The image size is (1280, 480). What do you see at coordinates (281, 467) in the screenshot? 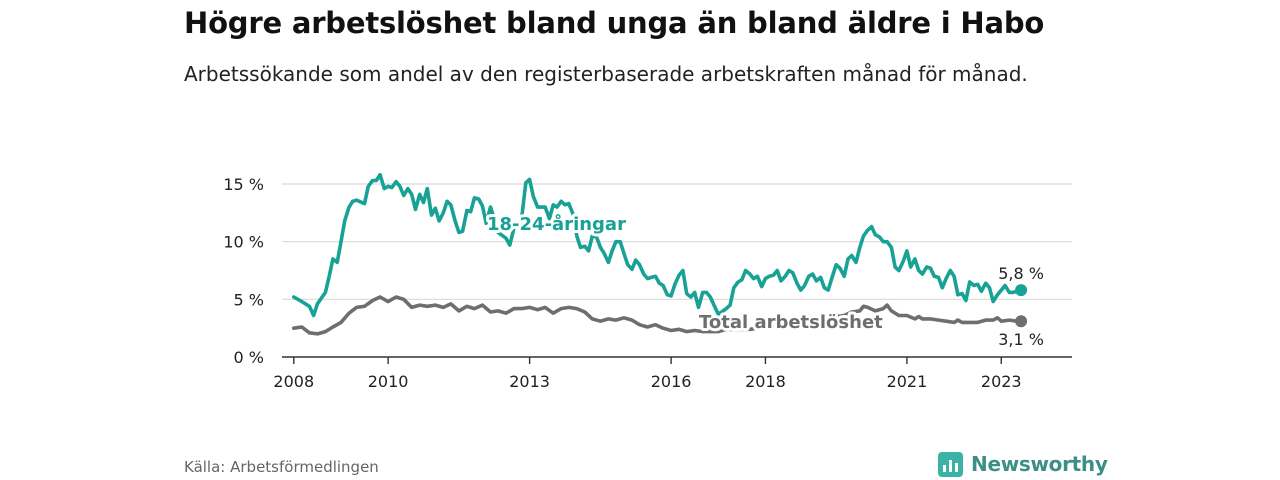
I see `source-note: Källa: Arbetsförmedlingen` at bounding box center [281, 467].